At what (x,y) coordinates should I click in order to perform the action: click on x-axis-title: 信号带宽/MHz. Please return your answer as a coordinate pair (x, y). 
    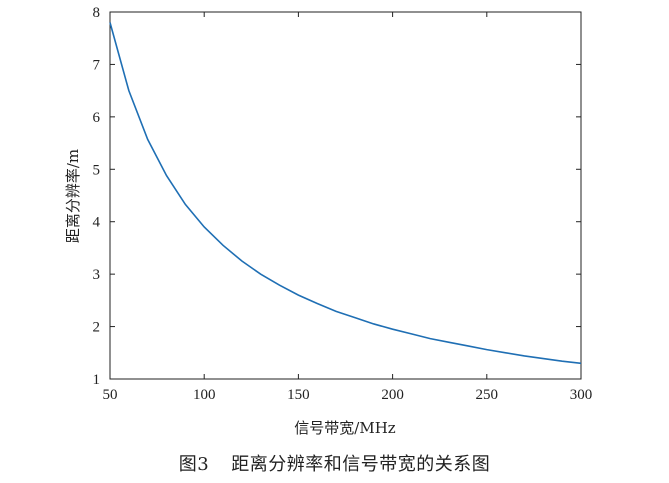
    Looking at the image, I should click on (344, 428).